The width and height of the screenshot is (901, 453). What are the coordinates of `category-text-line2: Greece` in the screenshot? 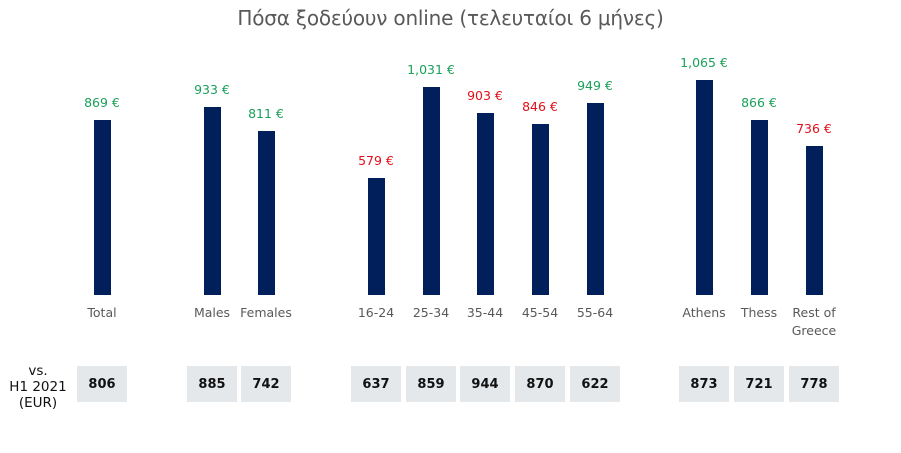 It's located at (814, 330).